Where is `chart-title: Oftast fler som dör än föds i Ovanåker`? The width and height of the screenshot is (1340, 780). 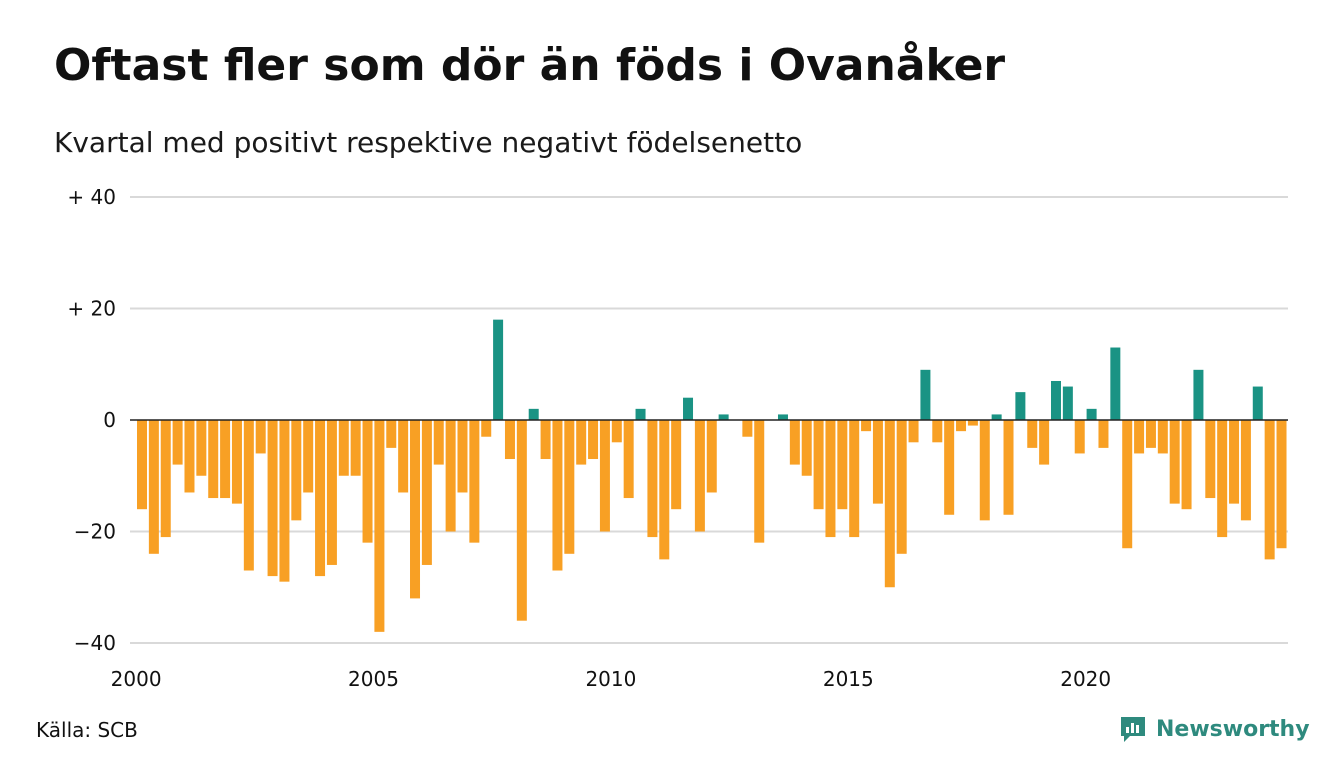 chart-title: Oftast fler som dör än föds i Ovanåker is located at coordinates (530, 65).